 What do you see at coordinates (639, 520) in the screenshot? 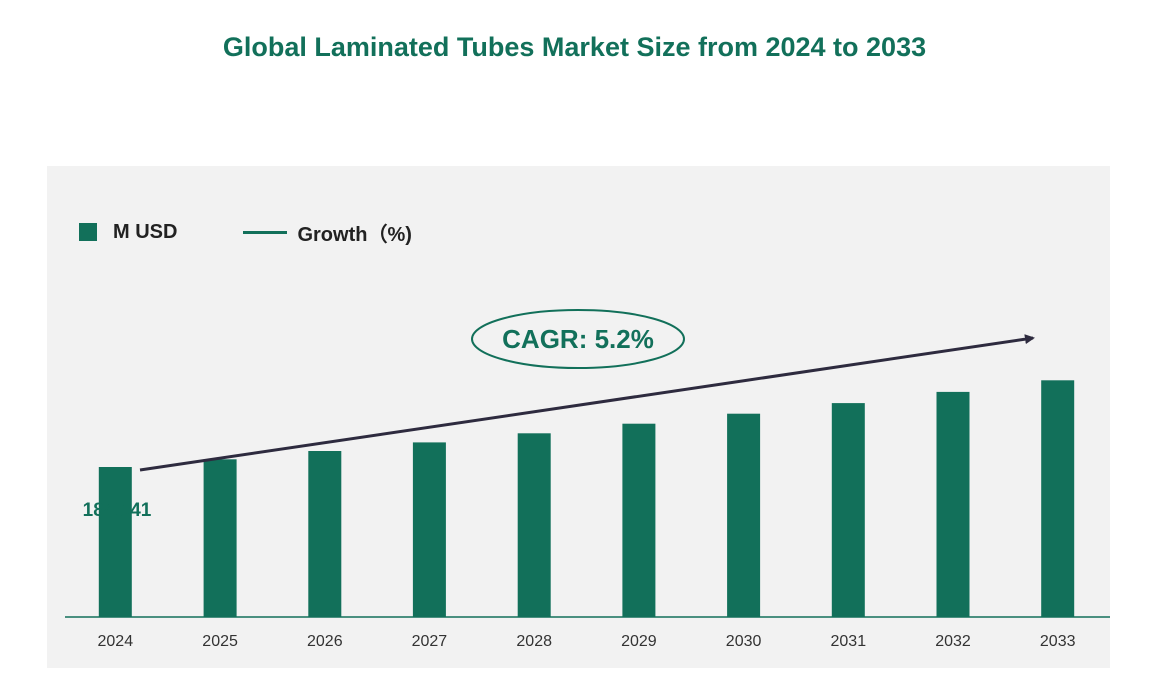
I see `bar-2029` at bounding box center [639, 520].